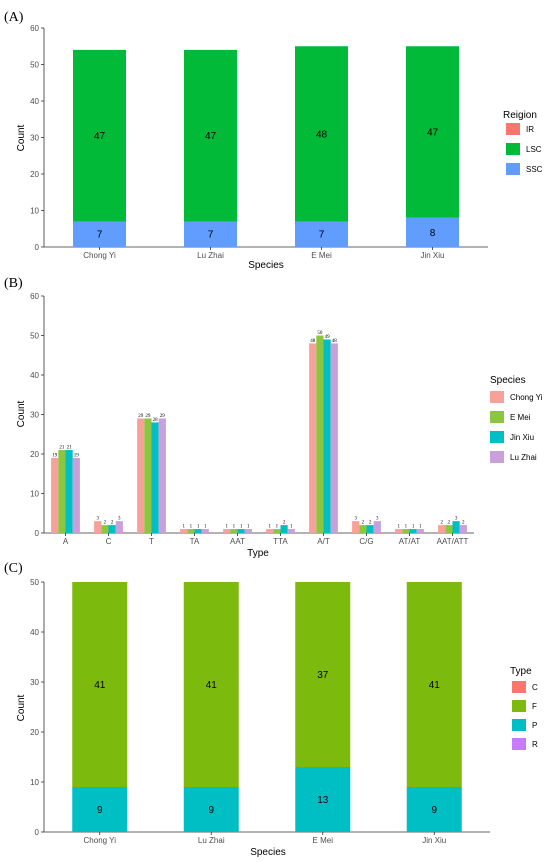 The height and width of the screenshot is (862, 550). Describe the element at coordinates (513, 149) in the screenshot. I see `panel-a-legend-key` at that location.